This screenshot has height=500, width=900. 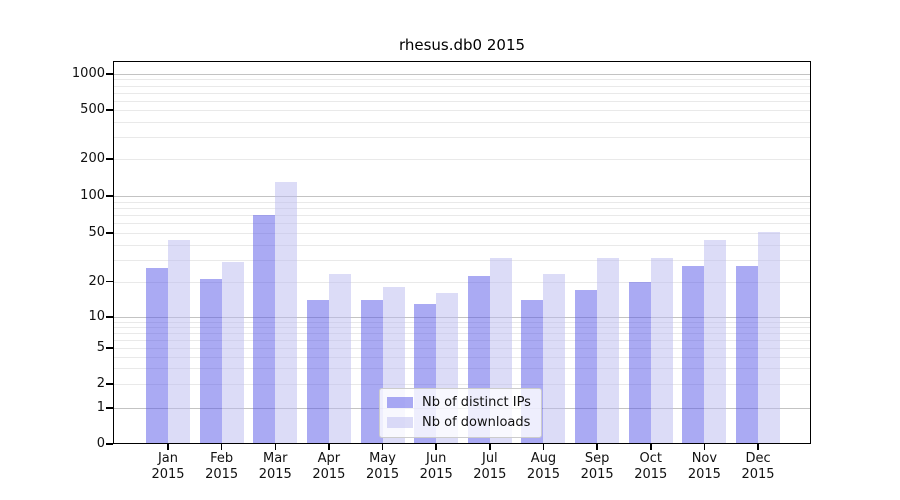 What do you see at coordinates (459, 402) in the screenshot?
I see `legend-item-distinct-ips: Nb of distinct IPs` at bounding box center [459, 402].